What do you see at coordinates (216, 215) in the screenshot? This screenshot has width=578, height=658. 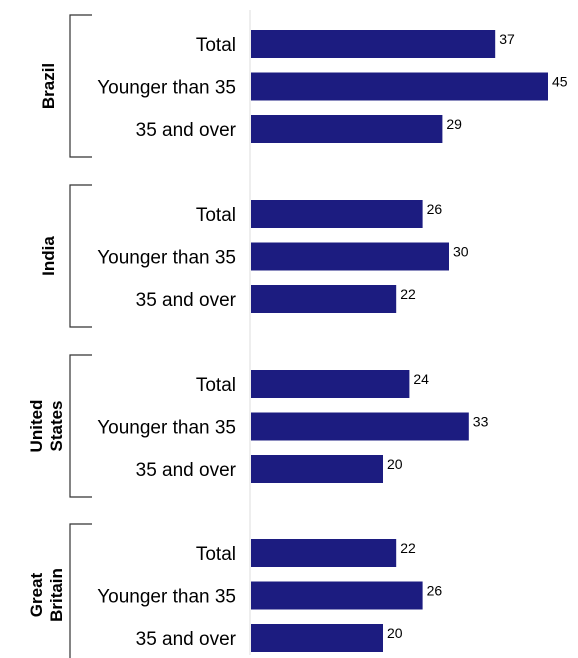 I see `category-label-india-0: Total` at bounding box center [216, 215].